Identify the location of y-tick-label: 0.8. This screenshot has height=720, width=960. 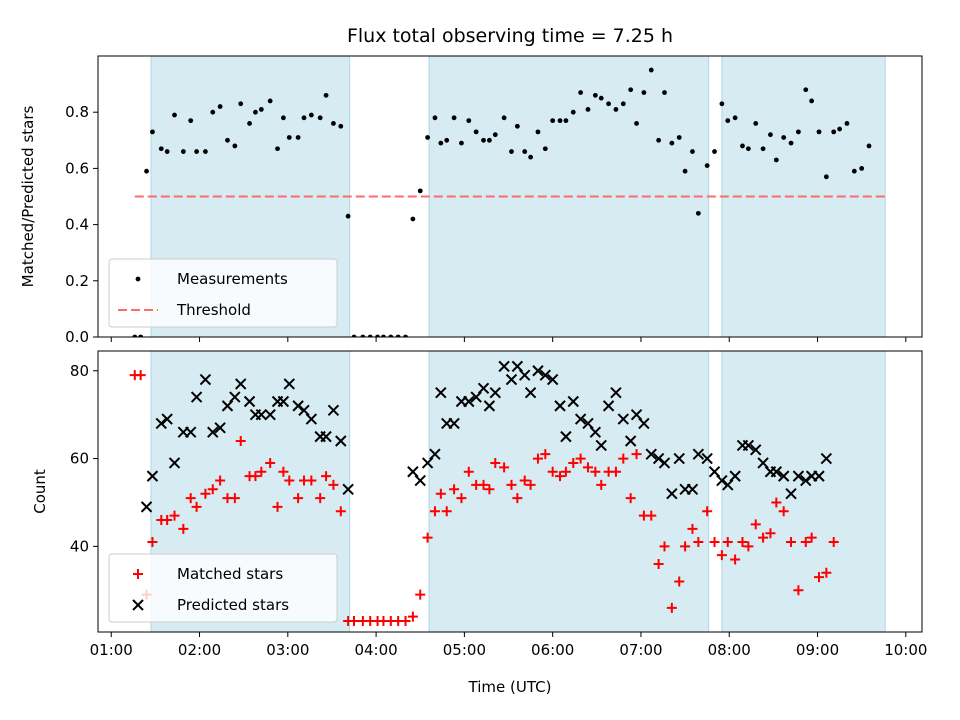
(77, 112).